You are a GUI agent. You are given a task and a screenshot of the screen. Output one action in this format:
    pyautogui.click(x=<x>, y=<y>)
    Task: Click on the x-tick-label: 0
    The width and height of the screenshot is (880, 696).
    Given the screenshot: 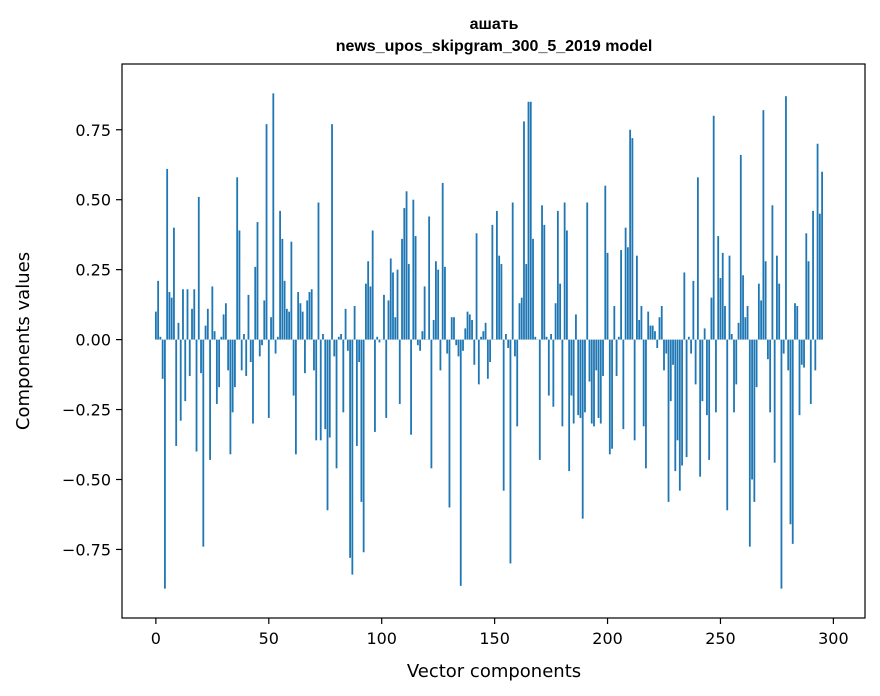 What is the action you would take?
    pyautogui.click(x=156, y=638)
    